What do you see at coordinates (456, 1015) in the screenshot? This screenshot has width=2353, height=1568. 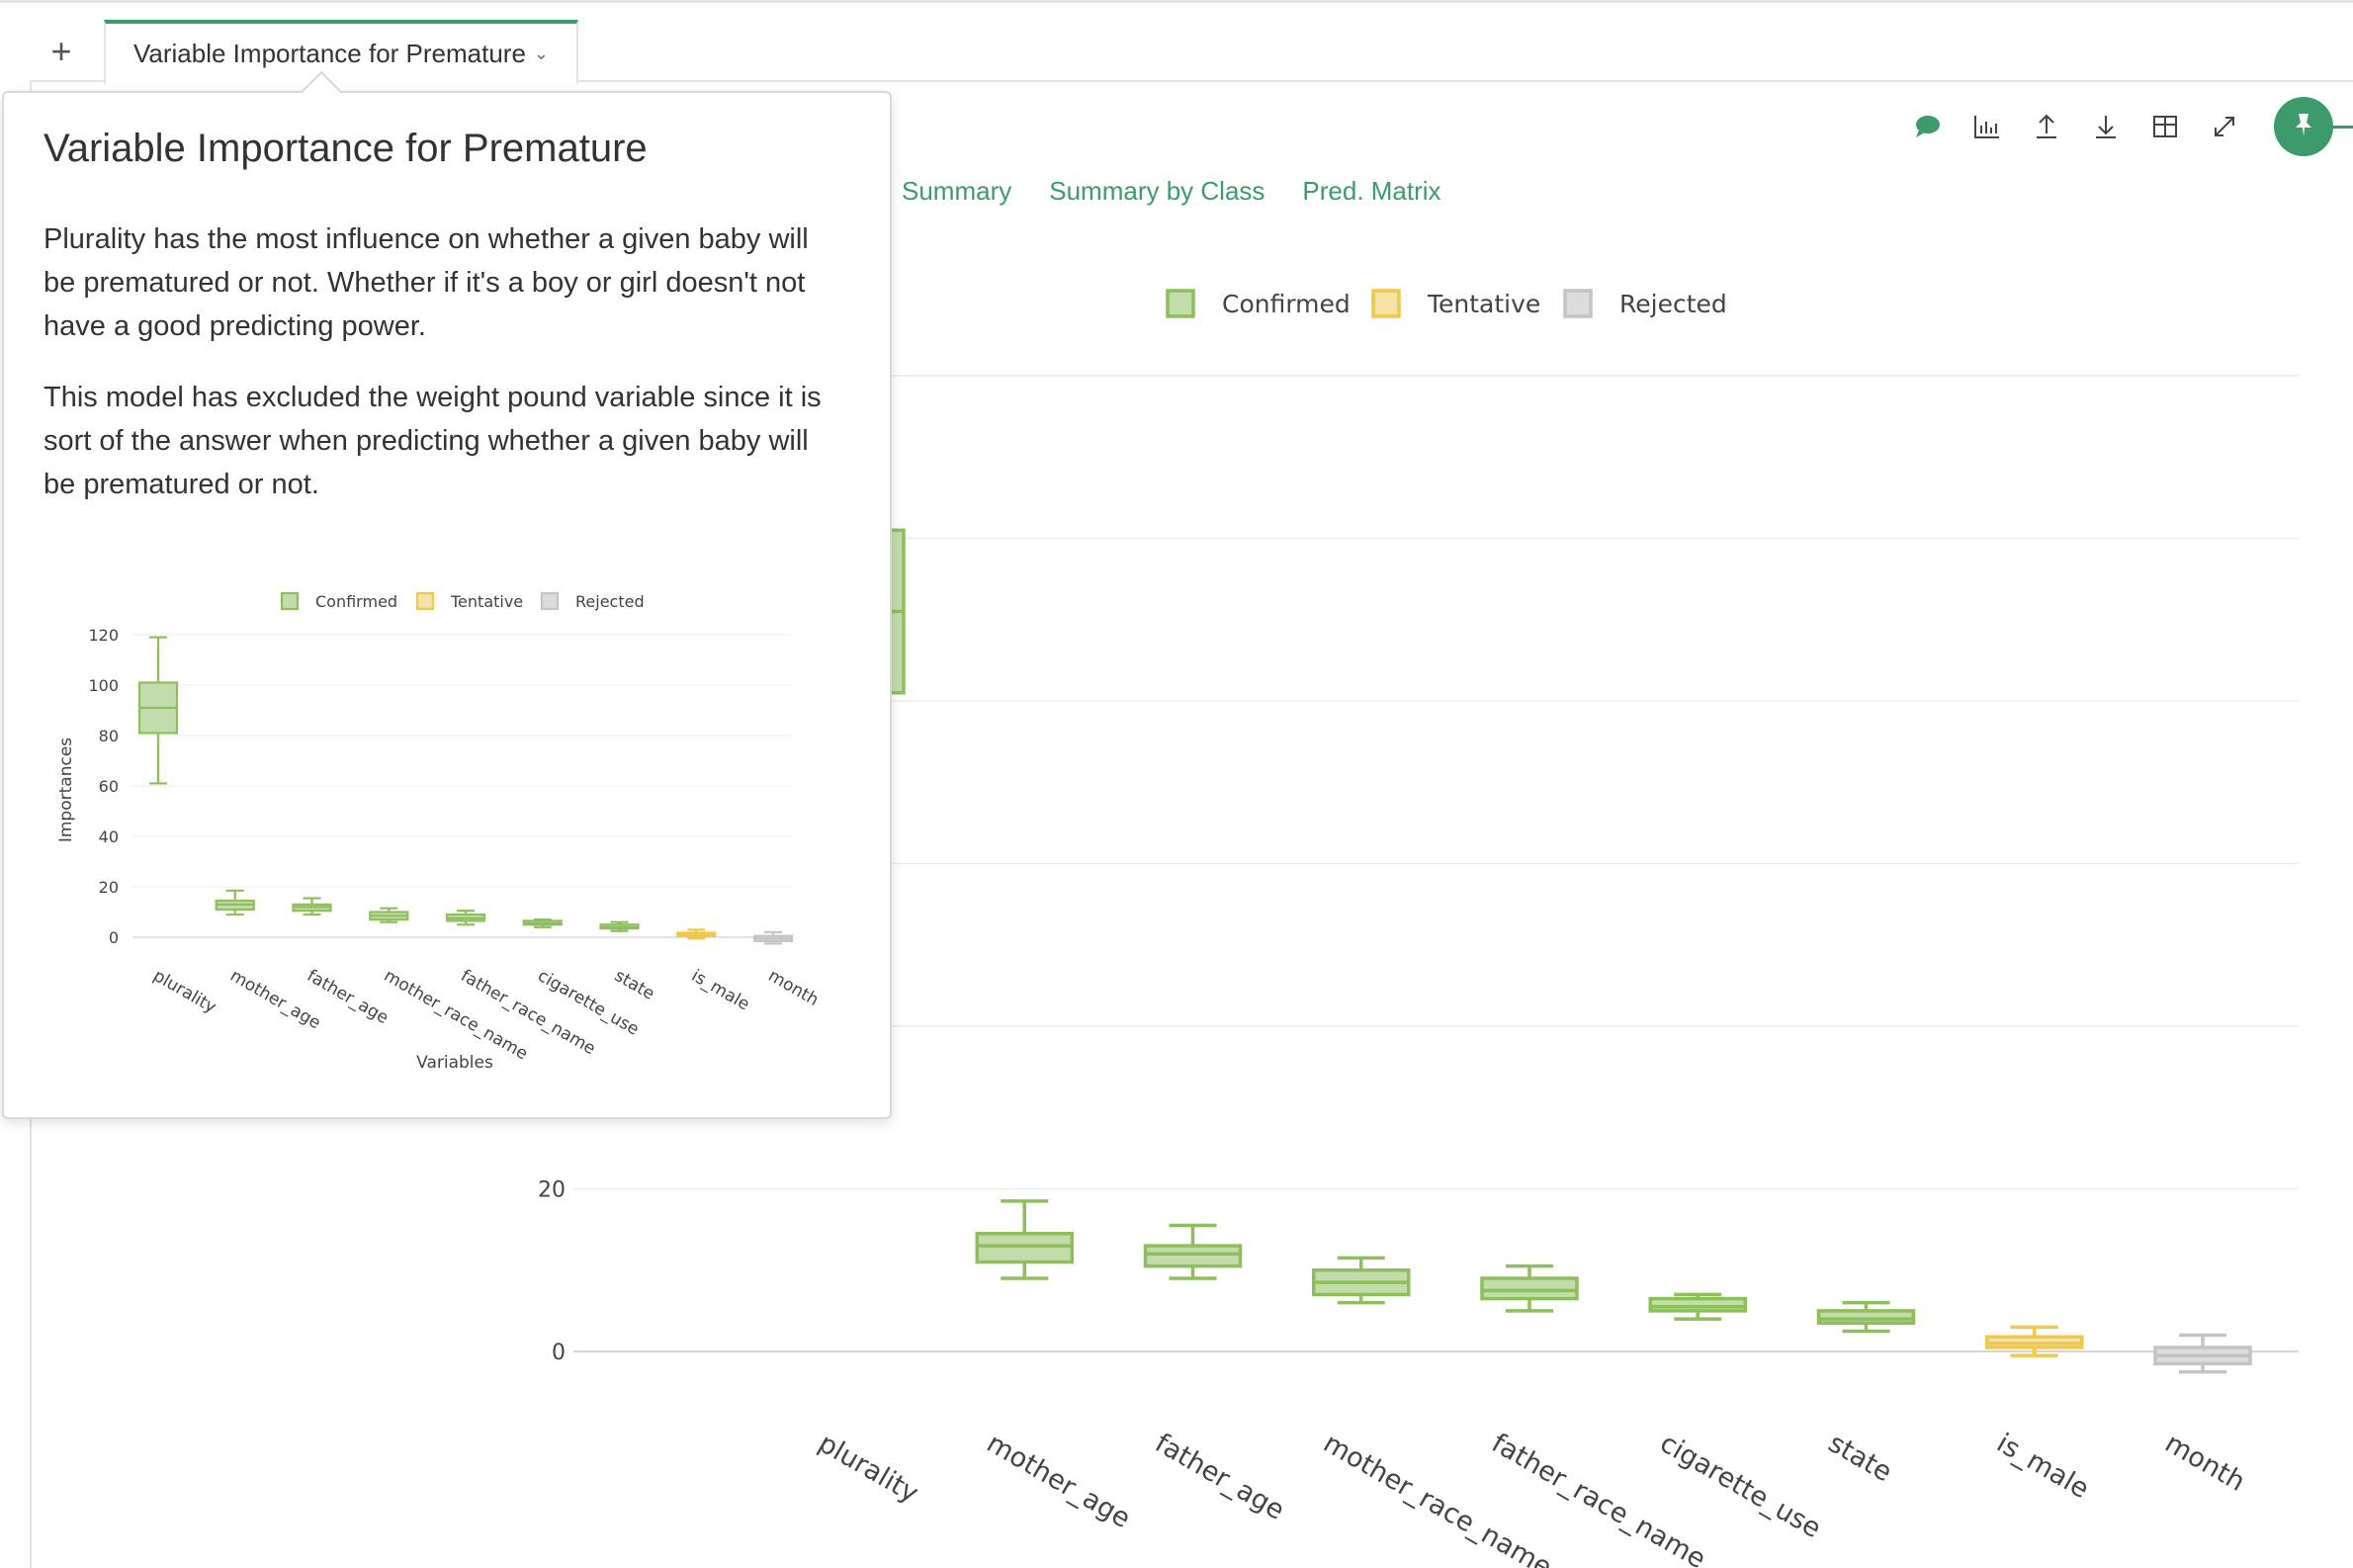 I see `x-tick-label: mother_race_name` at bounding box center [456, 1015].